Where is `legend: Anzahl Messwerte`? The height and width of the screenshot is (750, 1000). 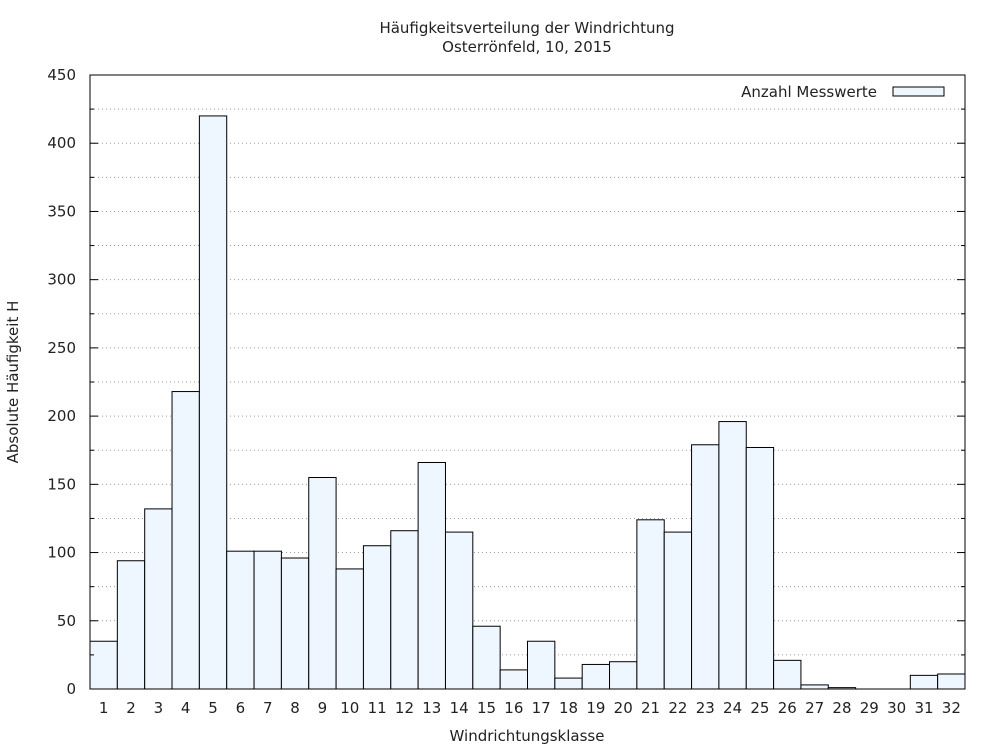
legend: Anzahl Messwerte is located at coordinates (843, 92).